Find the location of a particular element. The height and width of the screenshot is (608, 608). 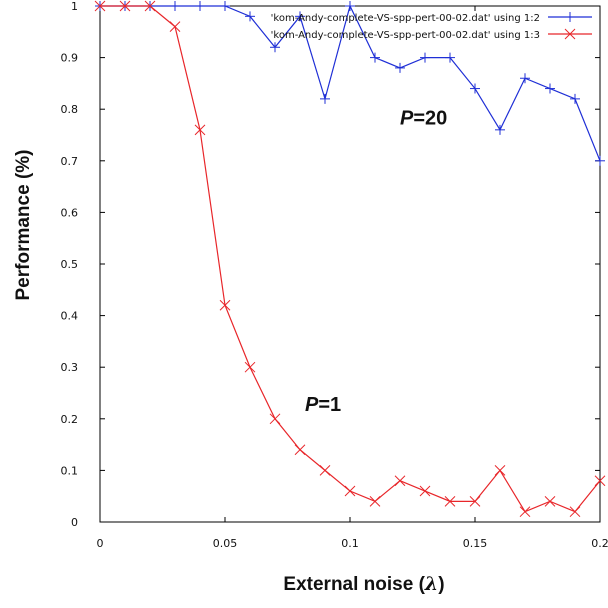

x-tick-label: 0.2 is located at coordinates (599, 543).